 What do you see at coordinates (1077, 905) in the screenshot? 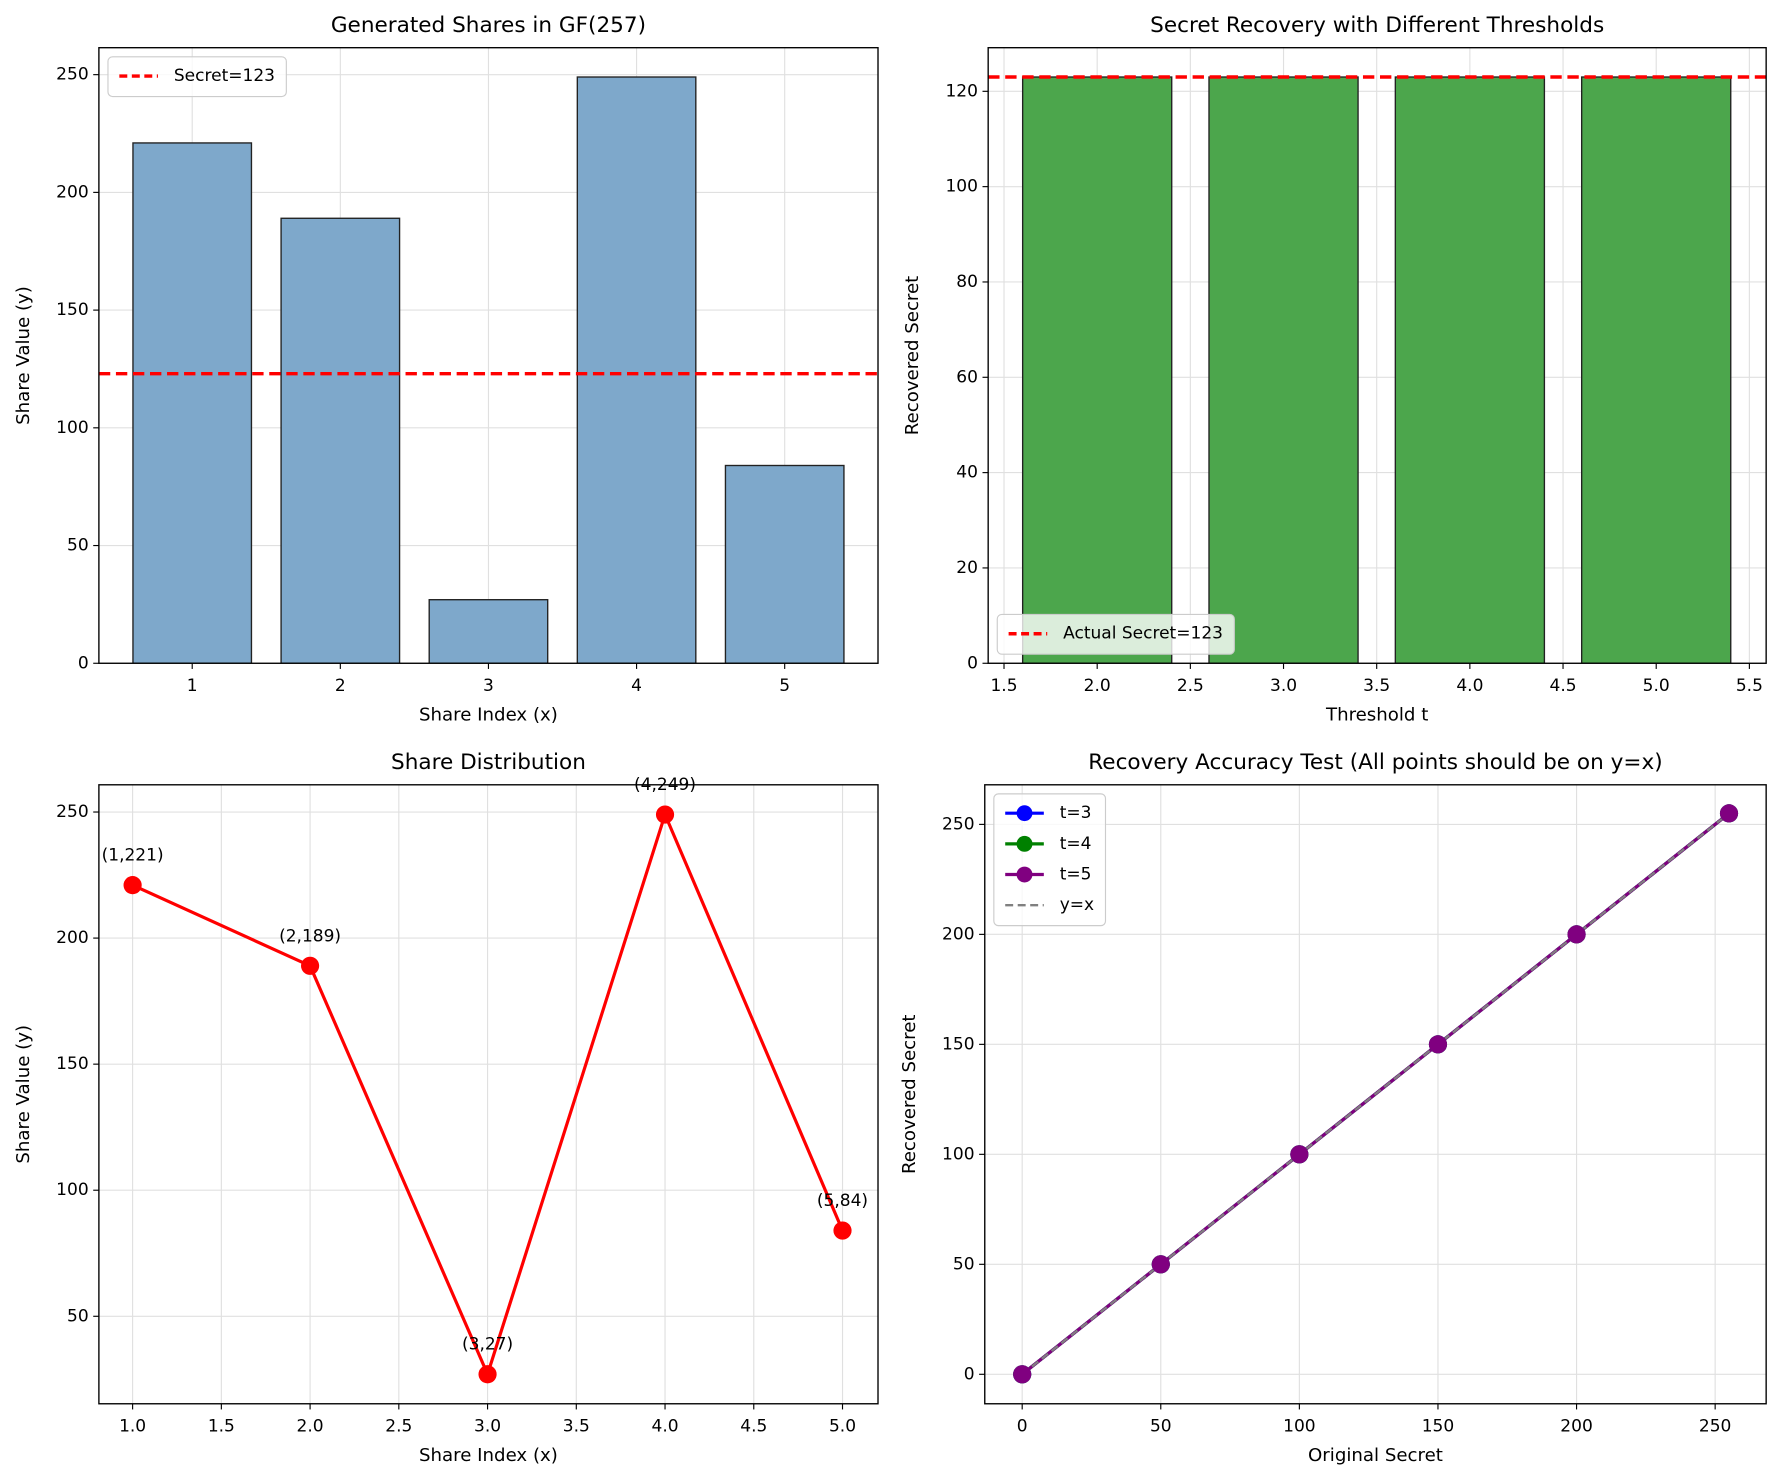
I see `legend-label: y=x` at bounding box center [1077, 905].